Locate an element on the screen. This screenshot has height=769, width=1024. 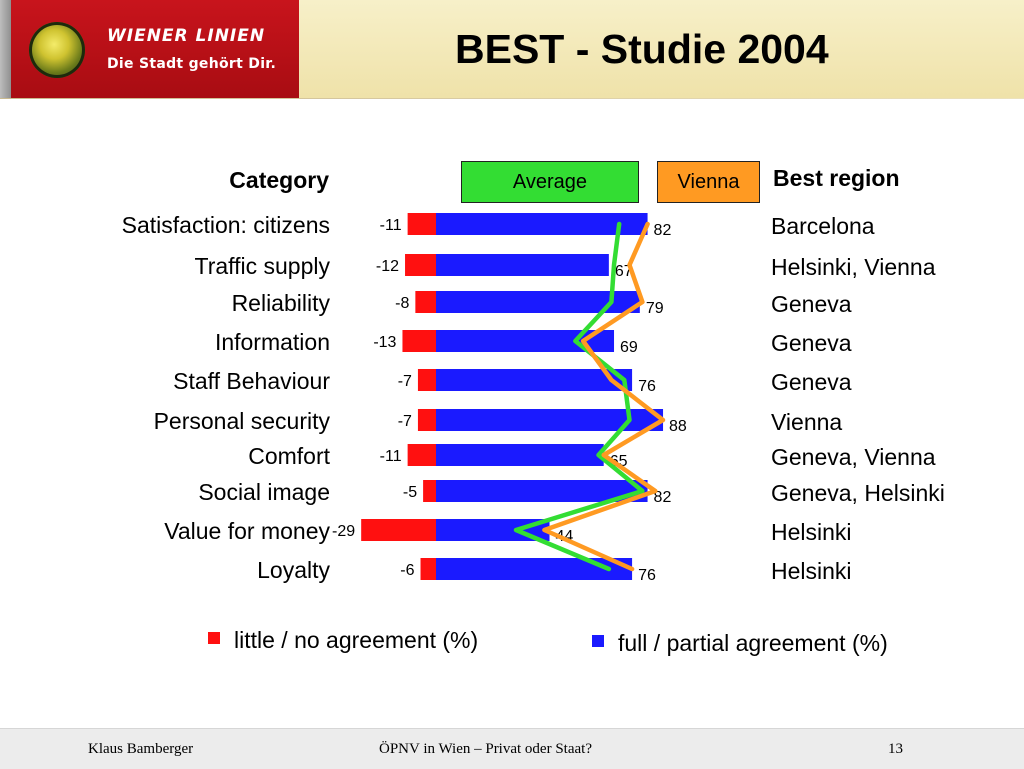
legend-average: Average is located at coordinates (550, 182).